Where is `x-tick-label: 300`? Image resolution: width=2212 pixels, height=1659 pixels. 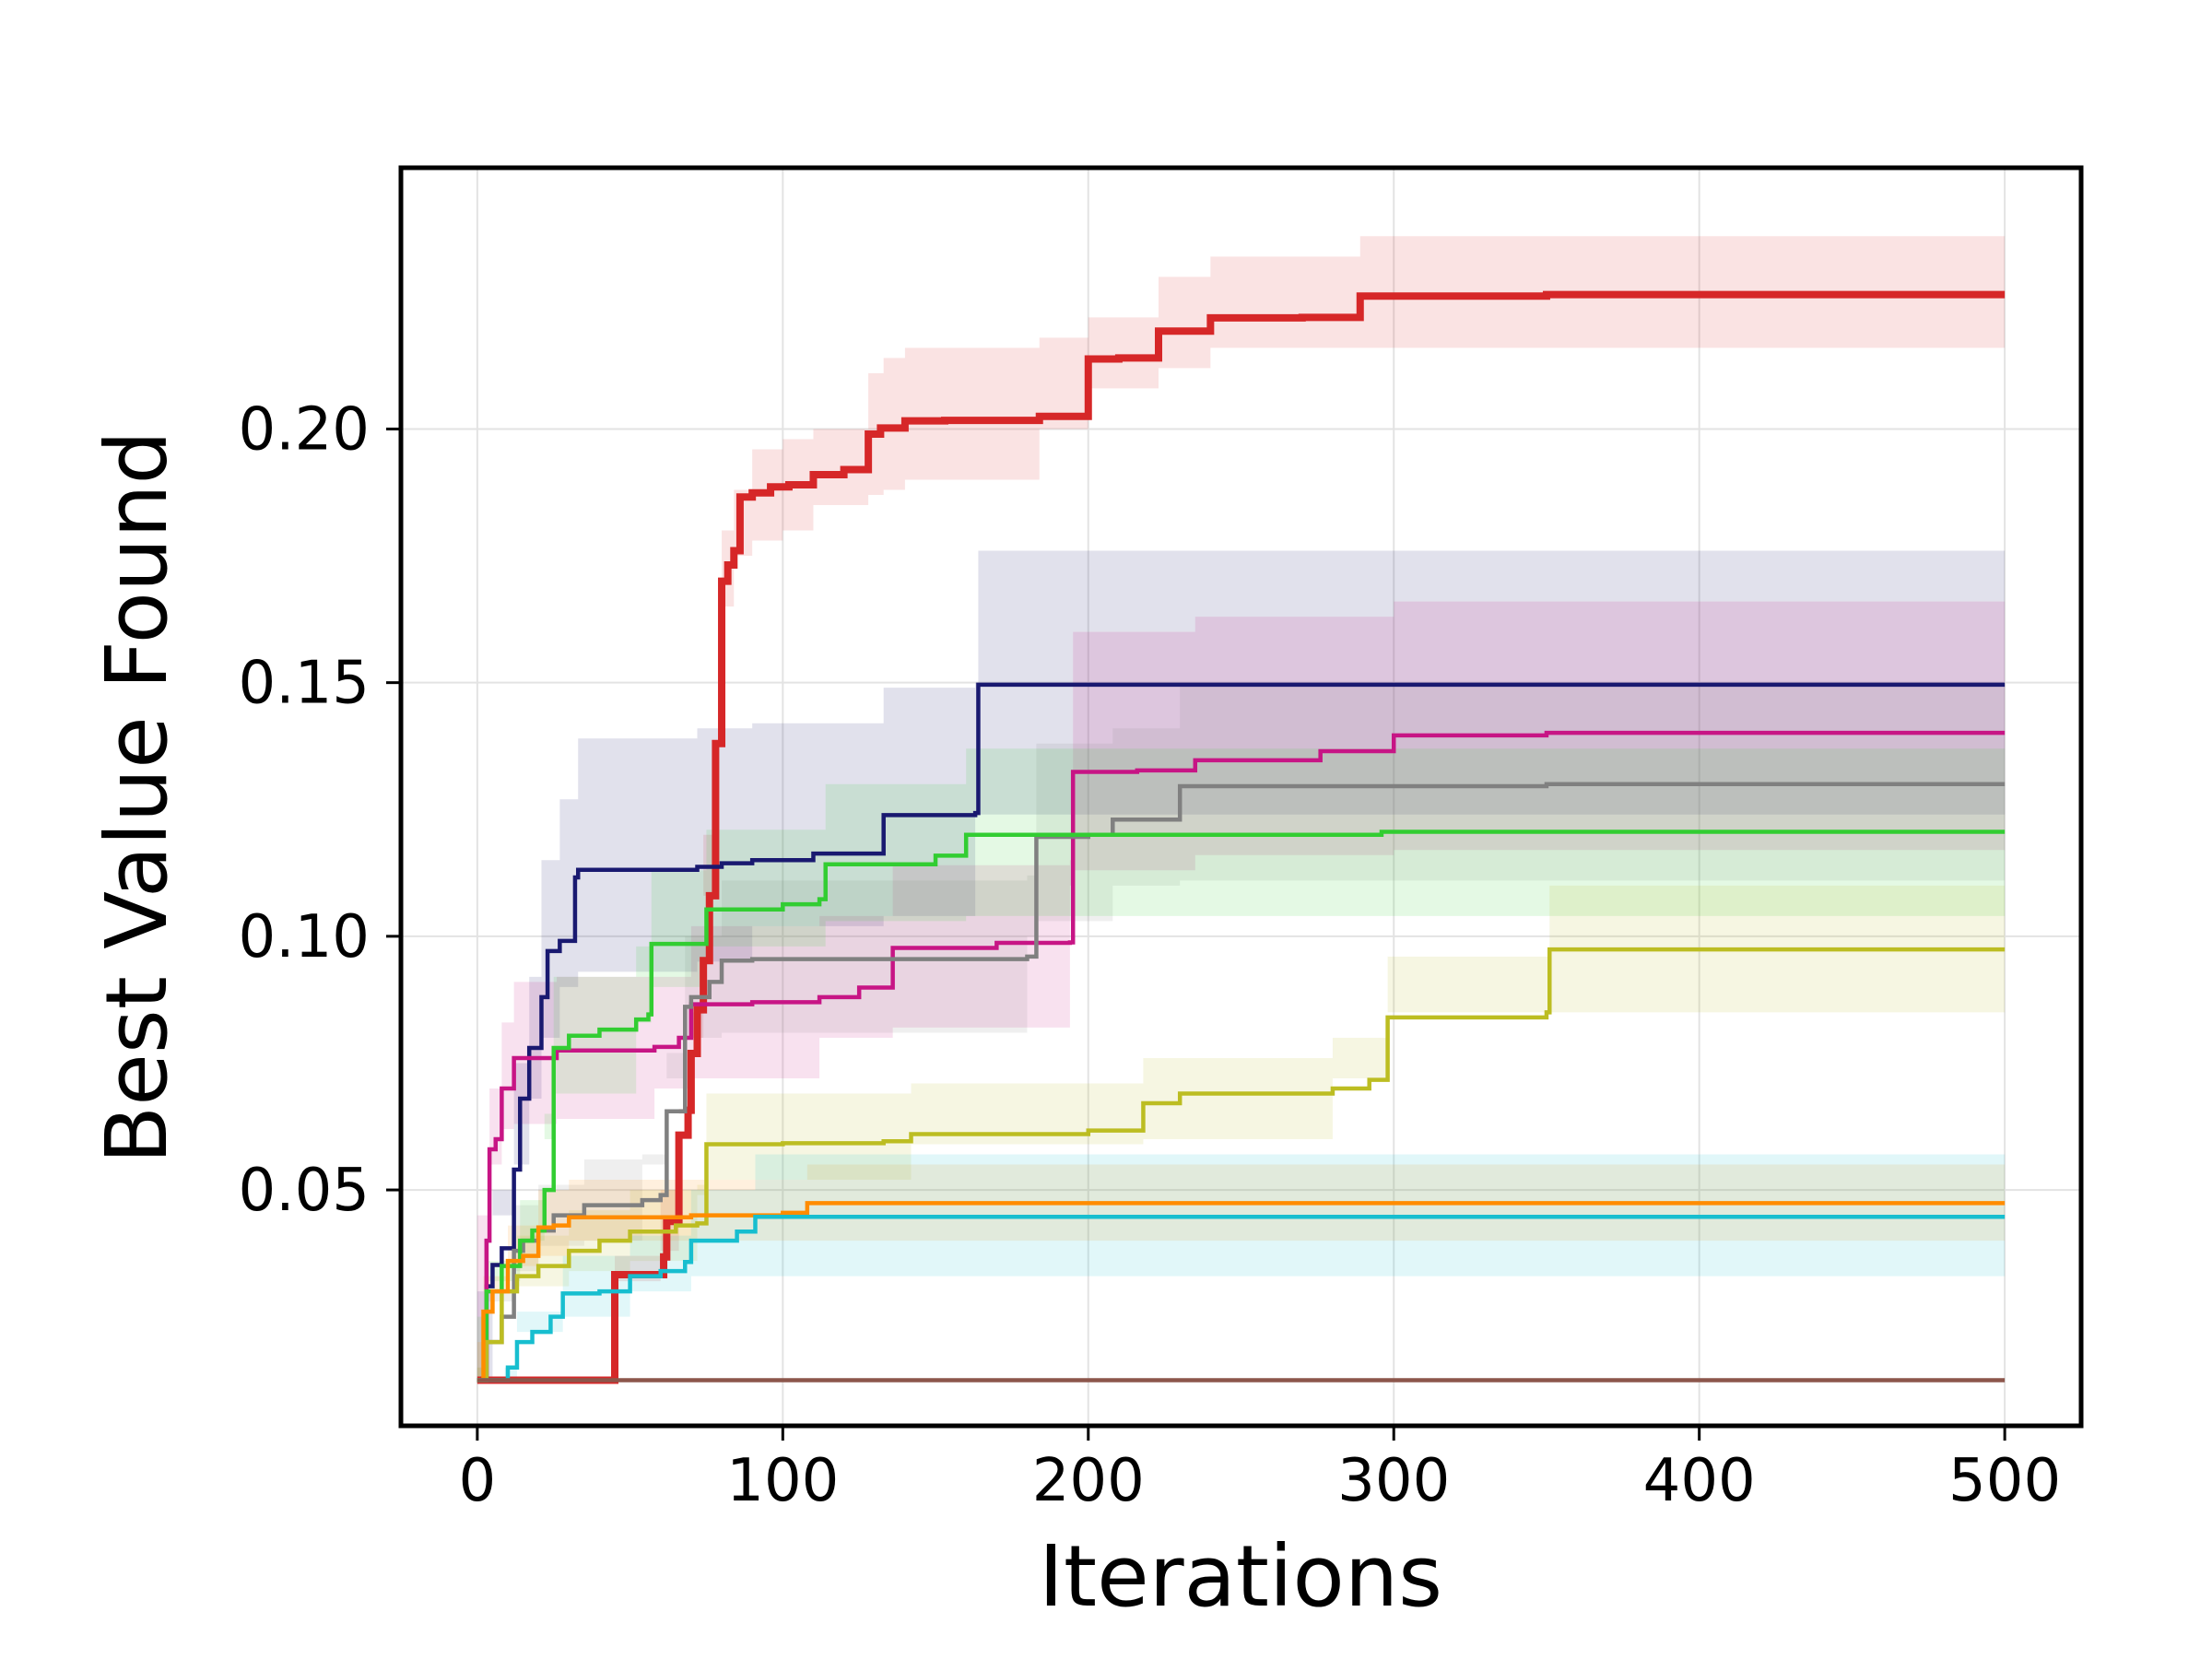
x-tick-label: 300 is located at coordinates (1393, 1481).